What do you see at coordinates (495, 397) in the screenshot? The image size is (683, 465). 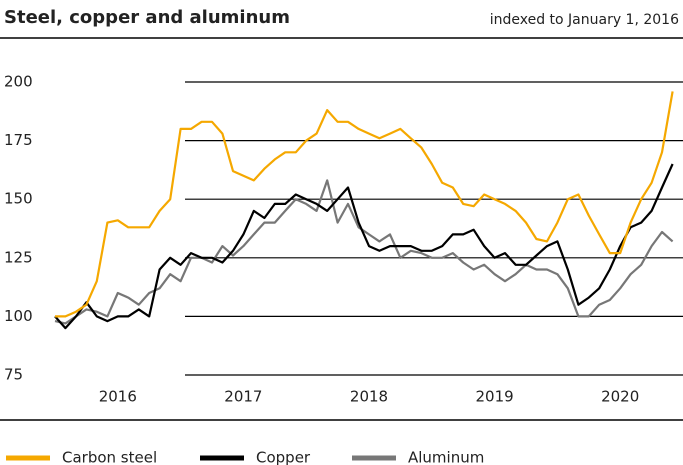 I see `x-tick-label: 2019` at bounding box center [495, 397].